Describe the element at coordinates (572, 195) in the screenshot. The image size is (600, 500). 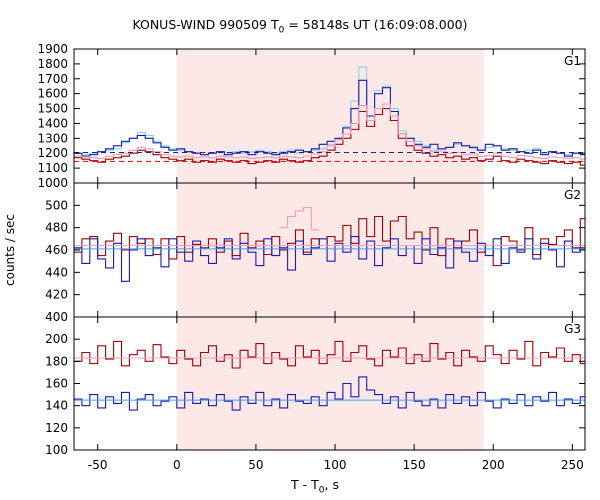
I see `panel-label: G2` at that location.